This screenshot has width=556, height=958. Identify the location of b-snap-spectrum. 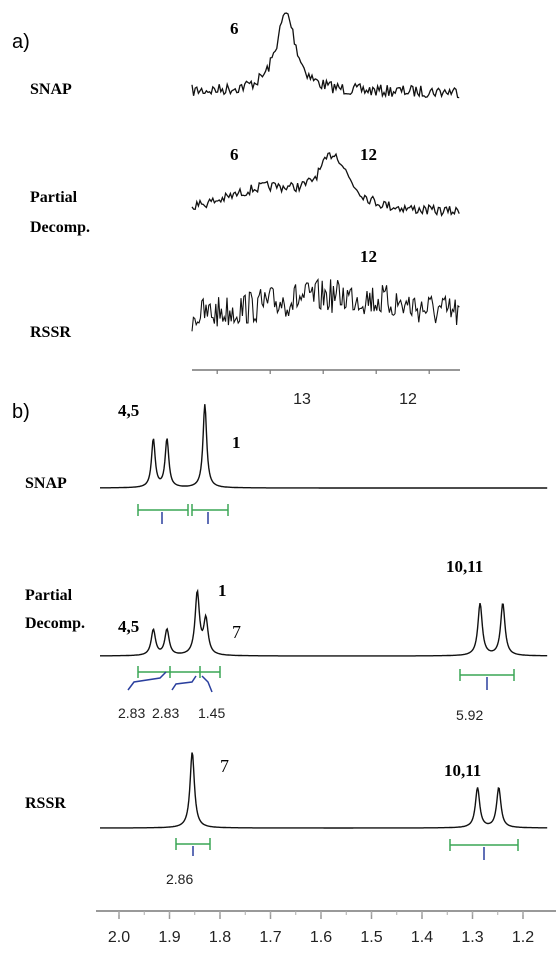
(324, 446).